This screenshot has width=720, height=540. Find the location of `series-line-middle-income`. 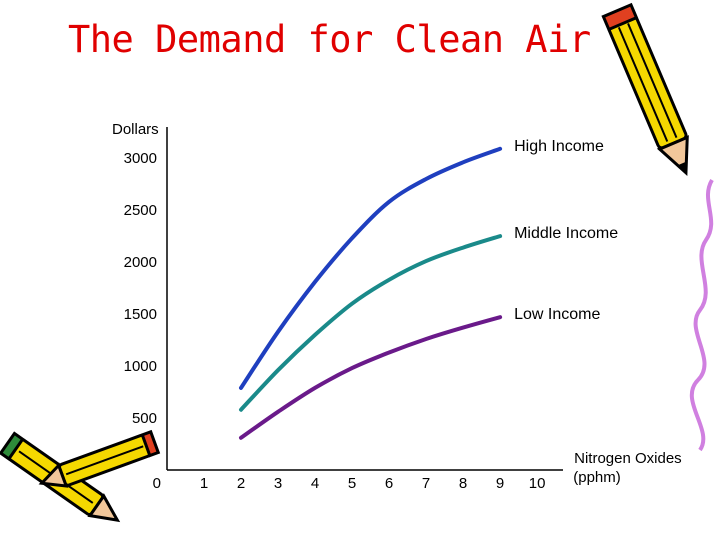

series-line-middle-income is located at coordinates (371, 323).